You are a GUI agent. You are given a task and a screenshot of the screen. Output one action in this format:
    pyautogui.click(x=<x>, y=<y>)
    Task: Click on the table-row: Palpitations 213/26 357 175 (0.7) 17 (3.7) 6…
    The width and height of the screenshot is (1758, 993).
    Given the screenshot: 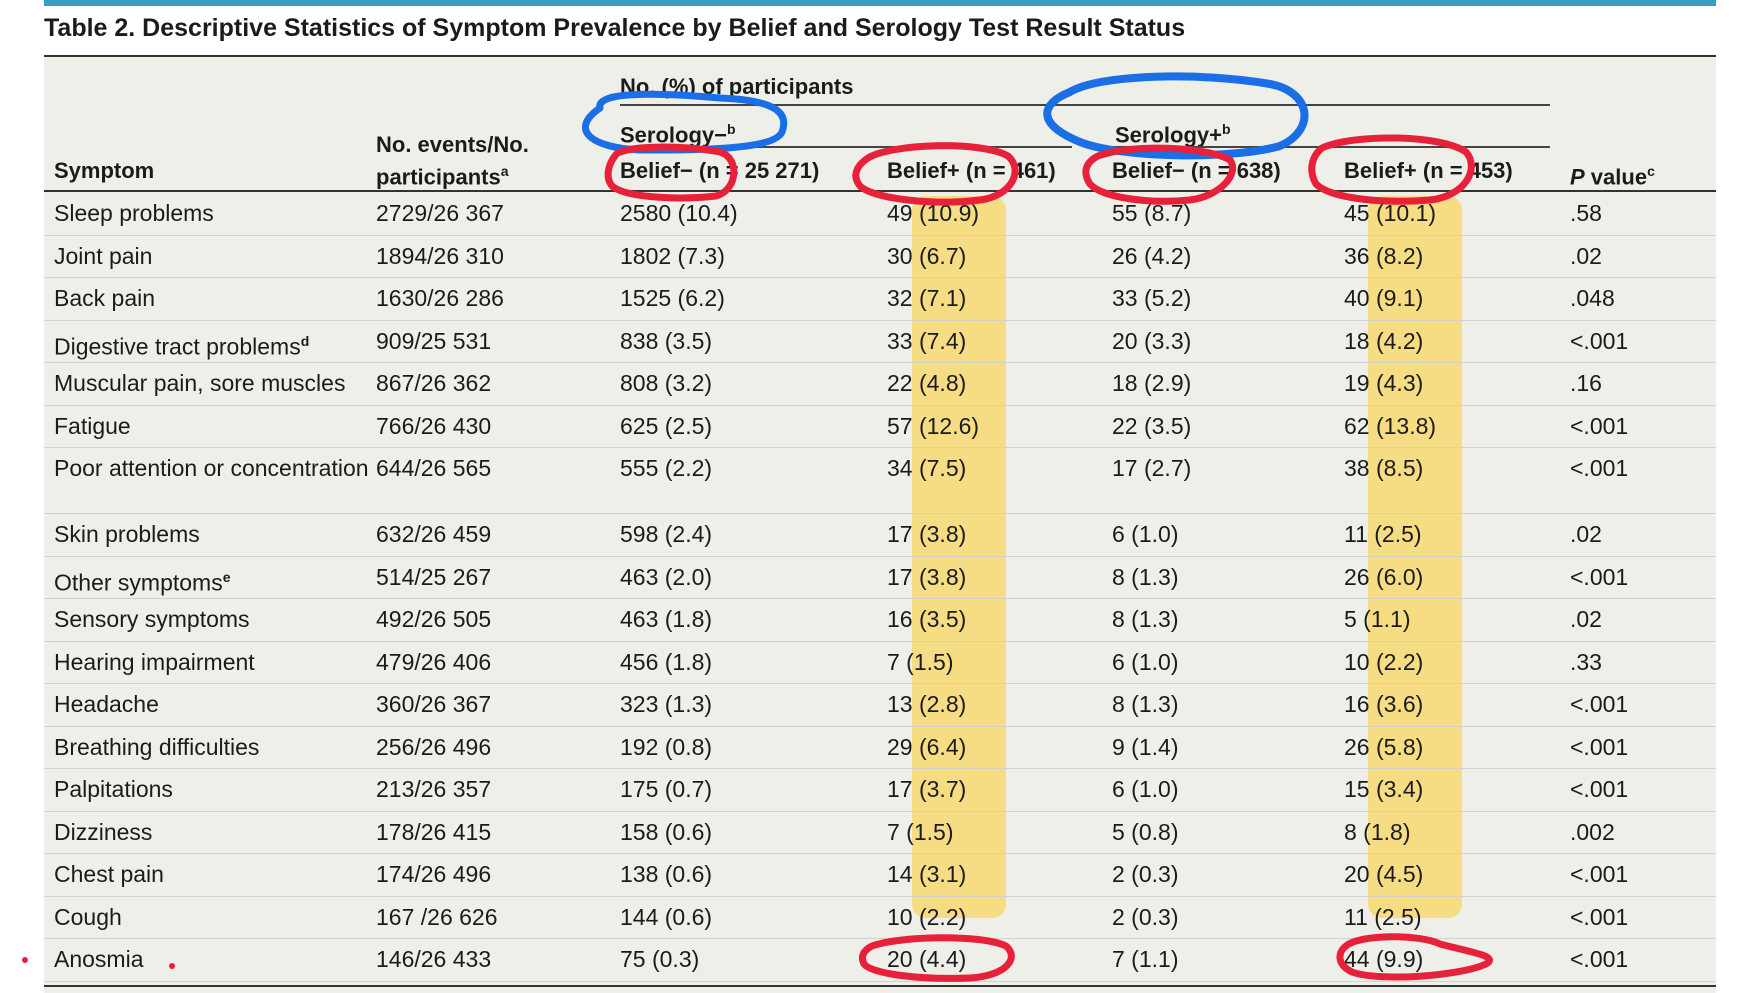 What is the action you would take?
    pyautogui.click(x=880, y=790)
    